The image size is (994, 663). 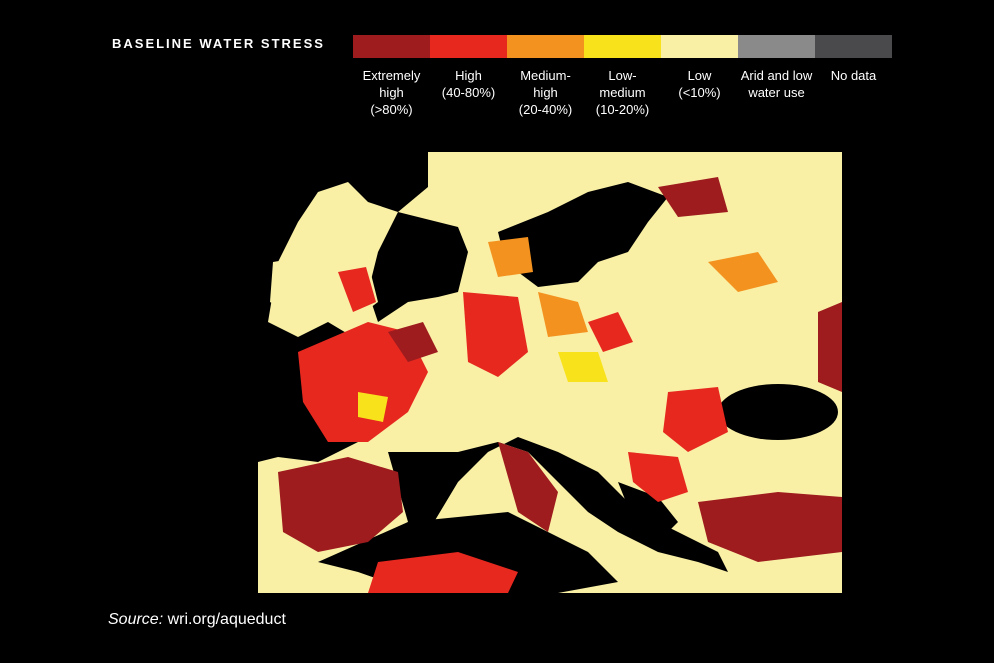 What do you see at coordinates (699, 92) in the screenshot?
I see `legend-label-line: (<10%)` at bounding box center [699, 92].